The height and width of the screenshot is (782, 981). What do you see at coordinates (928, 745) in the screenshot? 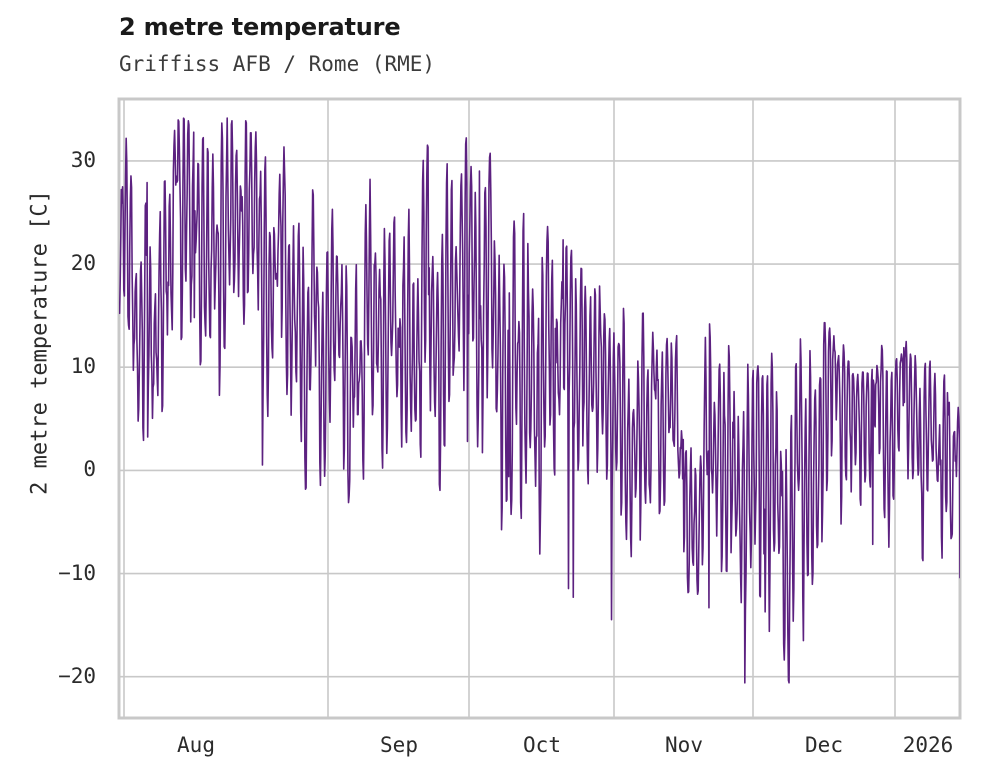
I see `x-tick-label: 2026` at bounding box center [928, 745].